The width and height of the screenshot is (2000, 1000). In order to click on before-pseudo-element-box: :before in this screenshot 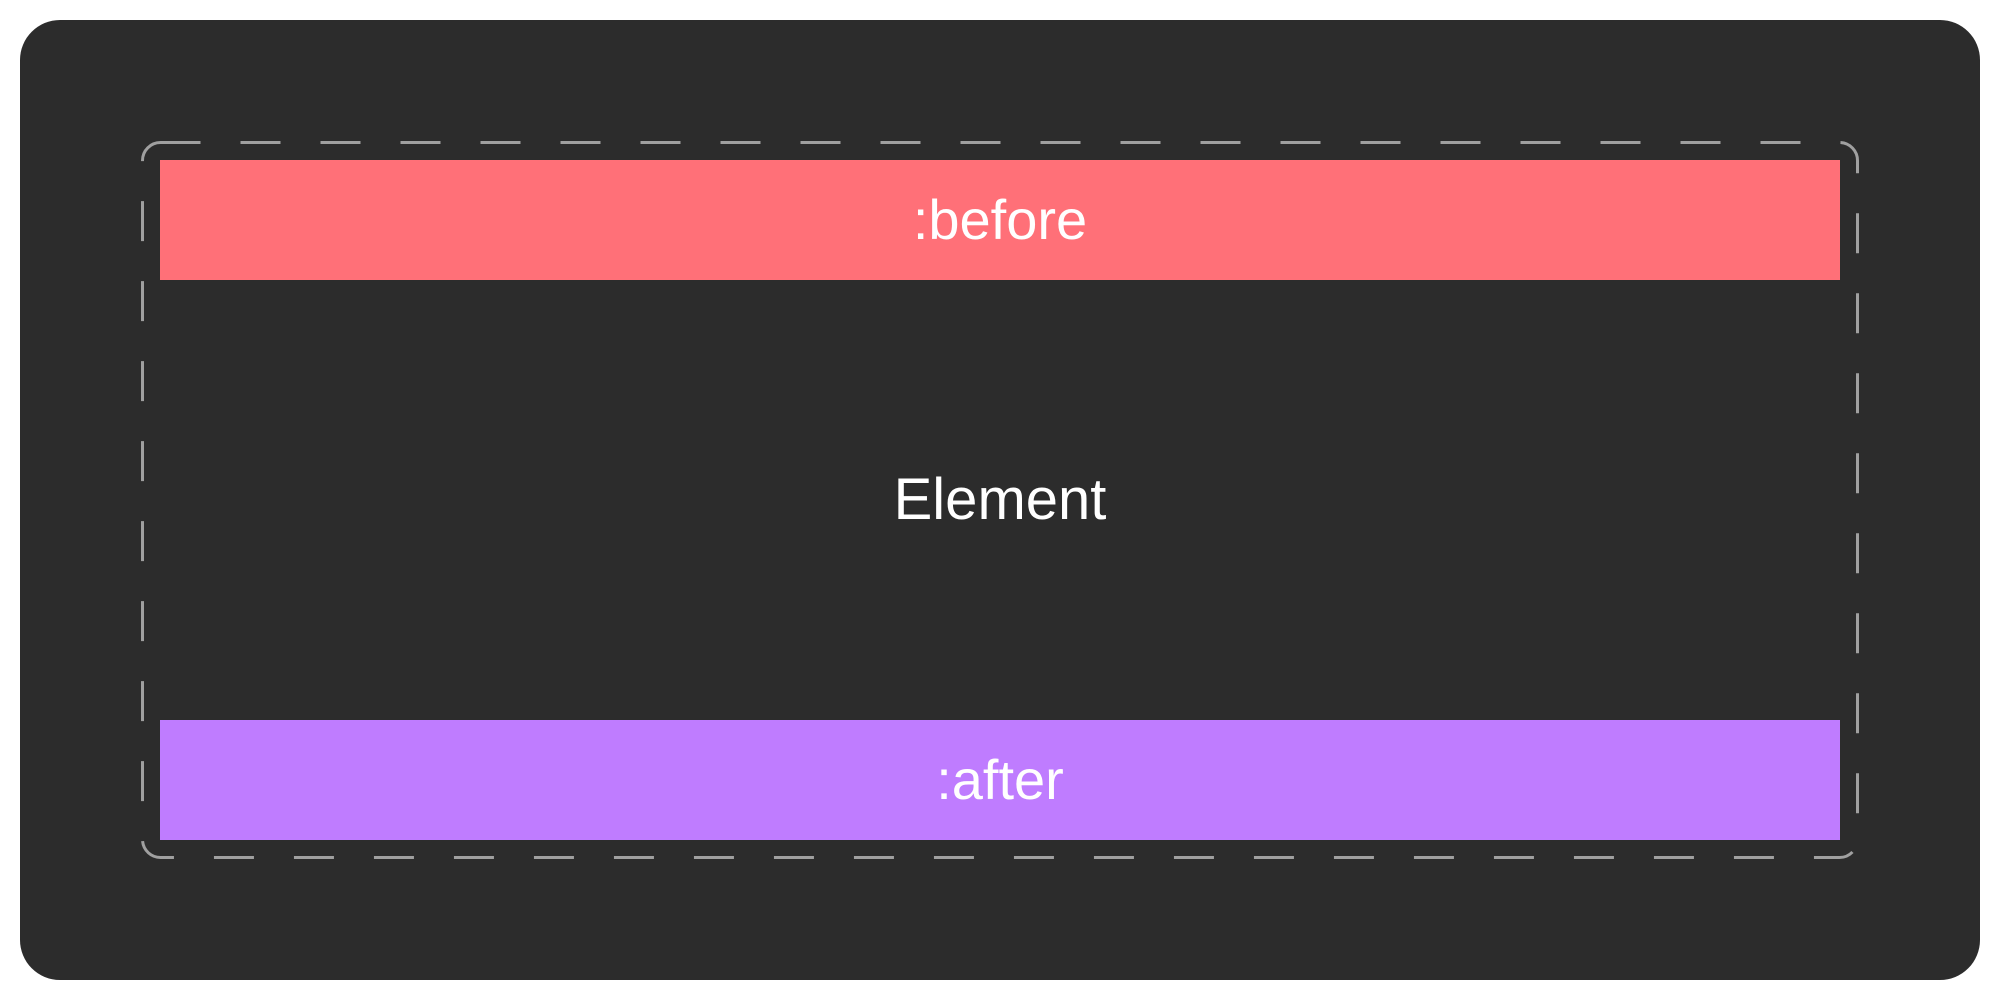, I will do `click(1000, 220)`.